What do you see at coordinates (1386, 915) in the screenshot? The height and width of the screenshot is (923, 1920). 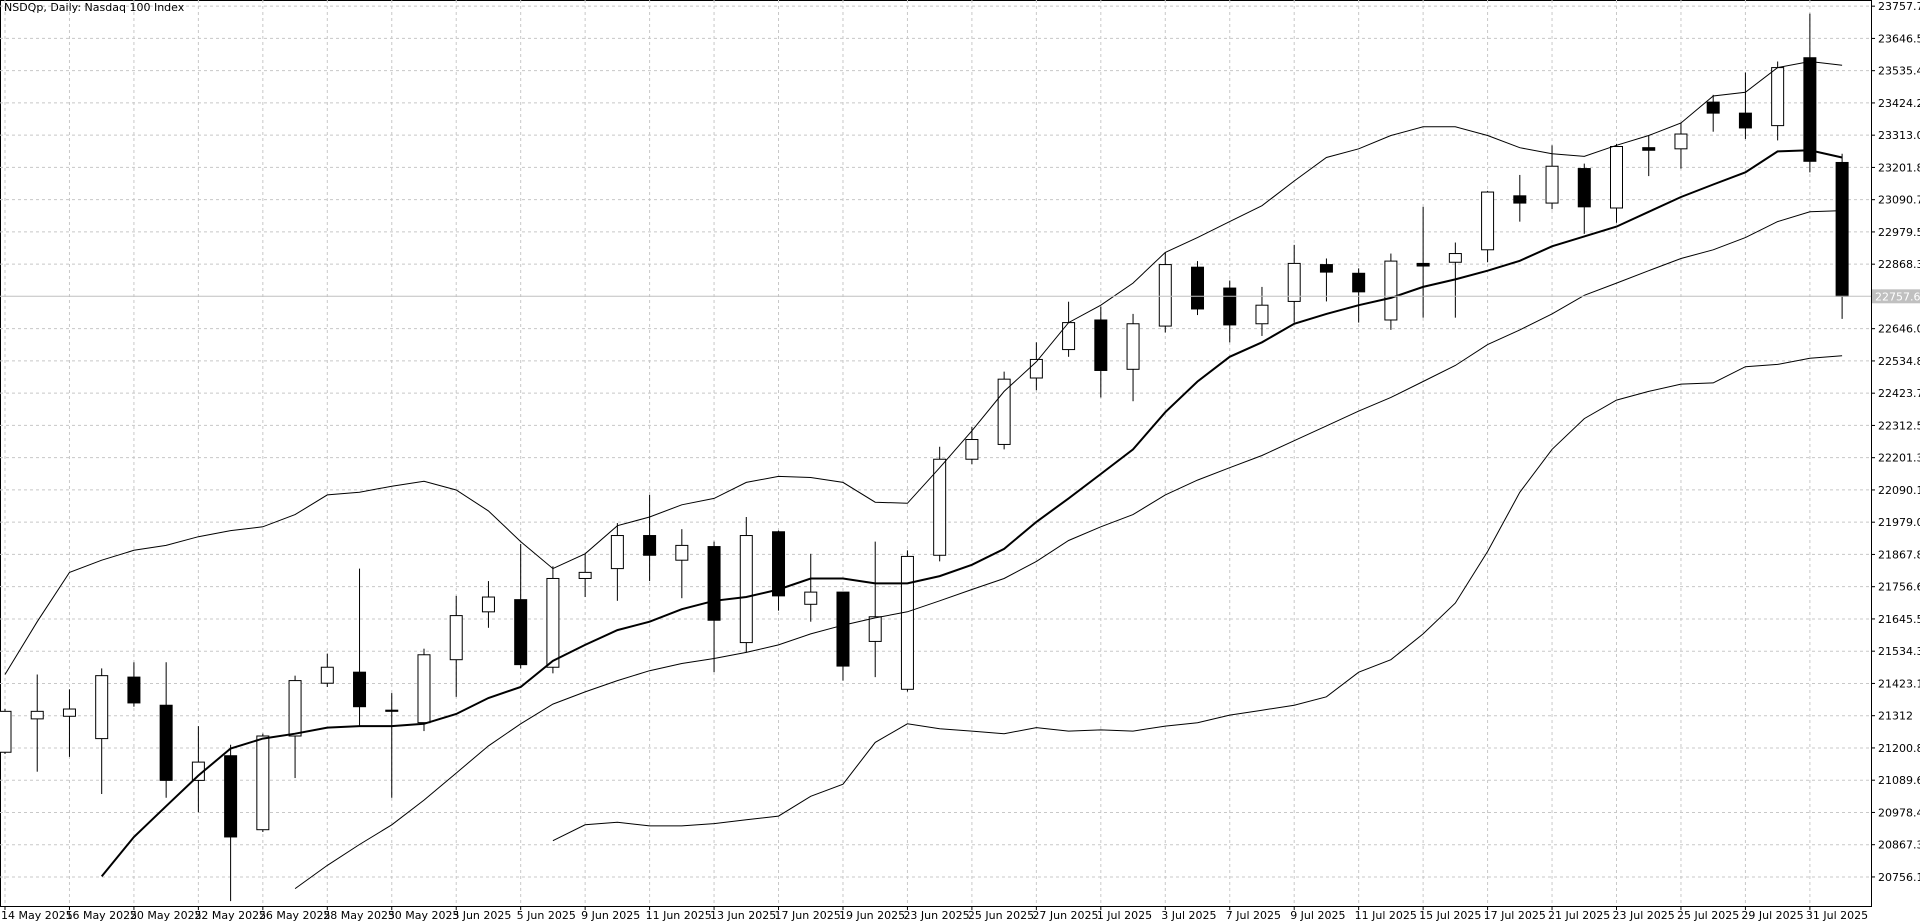 I see `x-tick-label: 11 Jul 2025` at bounding box center [1386, 915].